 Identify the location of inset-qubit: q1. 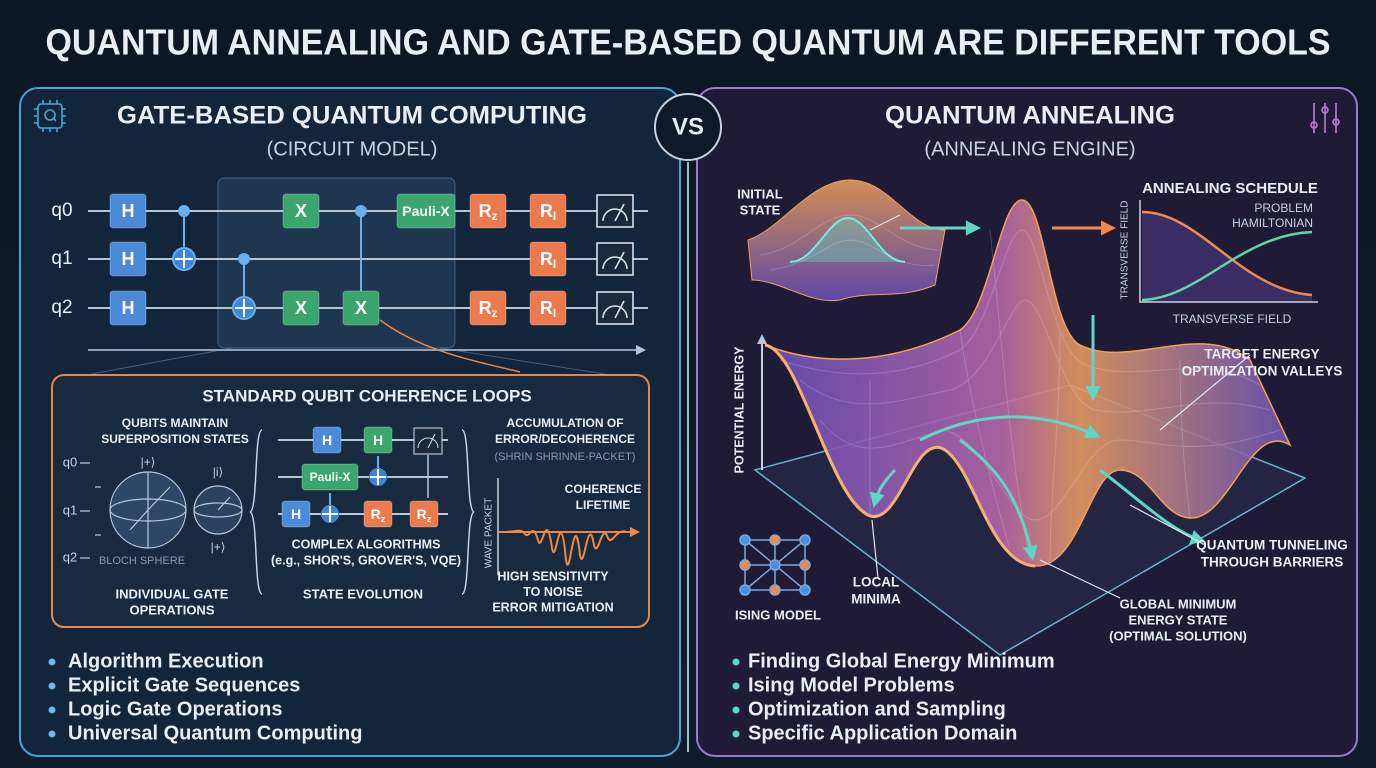
(70, 509).